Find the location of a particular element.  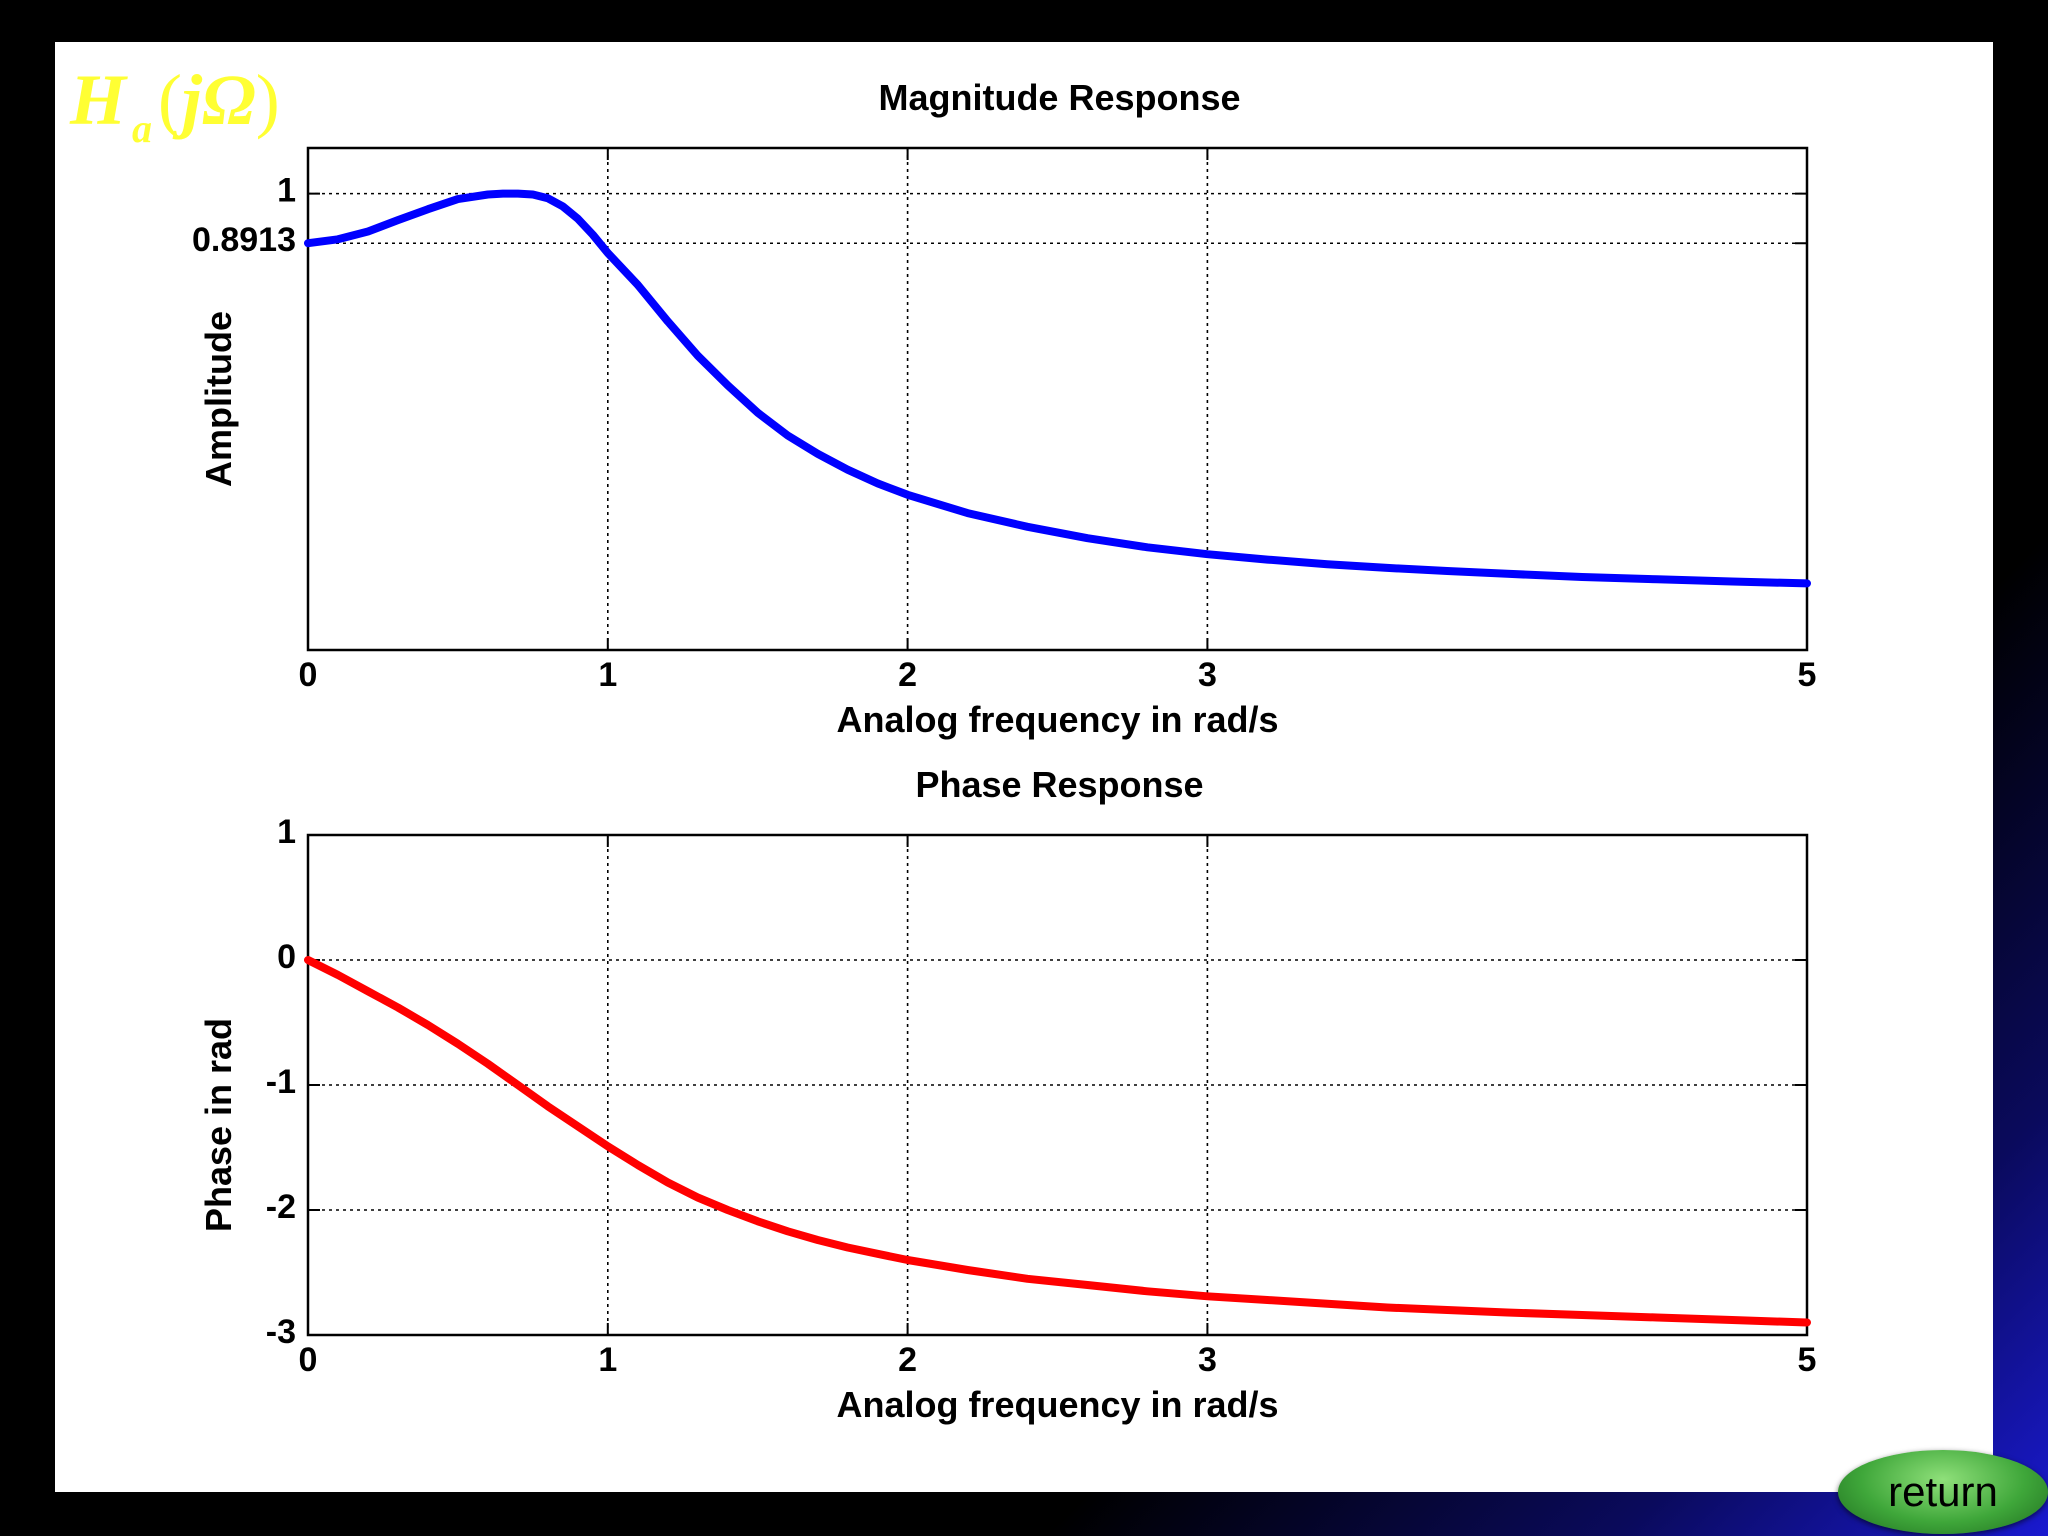

chart-title: Magnitude Response is located at coordinates (1059, 97).